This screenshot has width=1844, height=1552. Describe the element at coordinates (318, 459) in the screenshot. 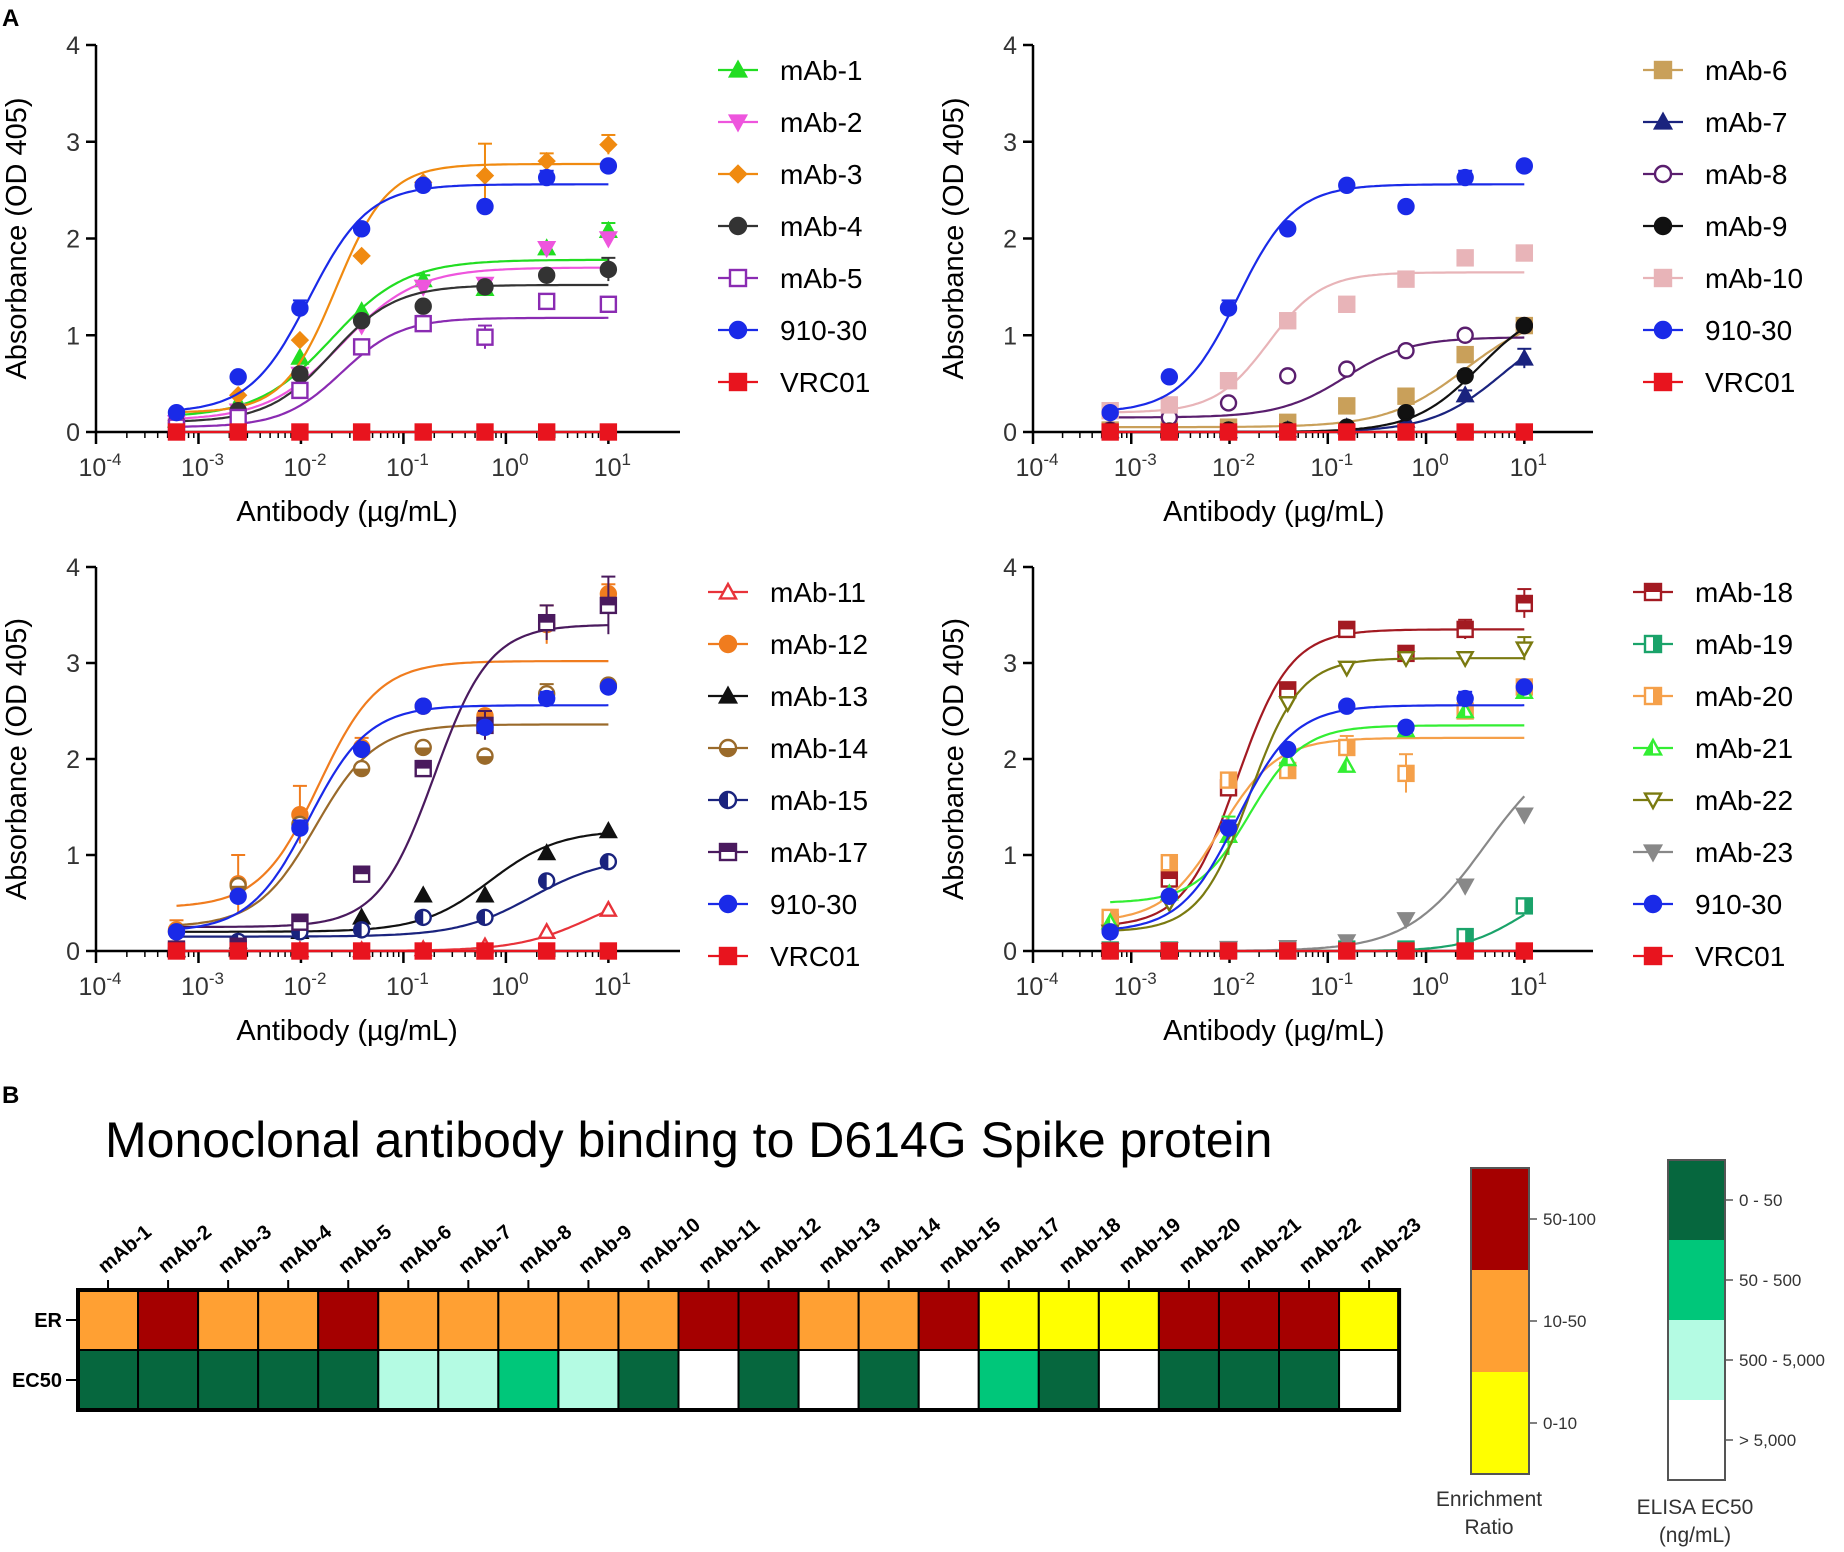

I see `x-tick-exponent: -2` at that location.